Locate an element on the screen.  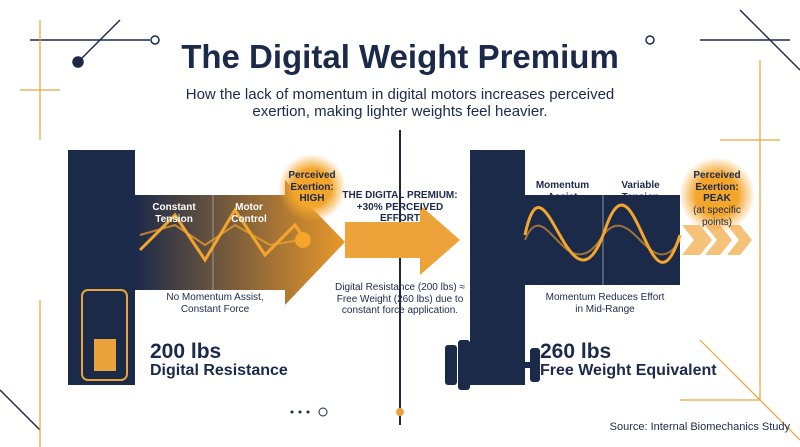
source: Source: Internal Biomechanics Study is located at coordinates (699, 427).